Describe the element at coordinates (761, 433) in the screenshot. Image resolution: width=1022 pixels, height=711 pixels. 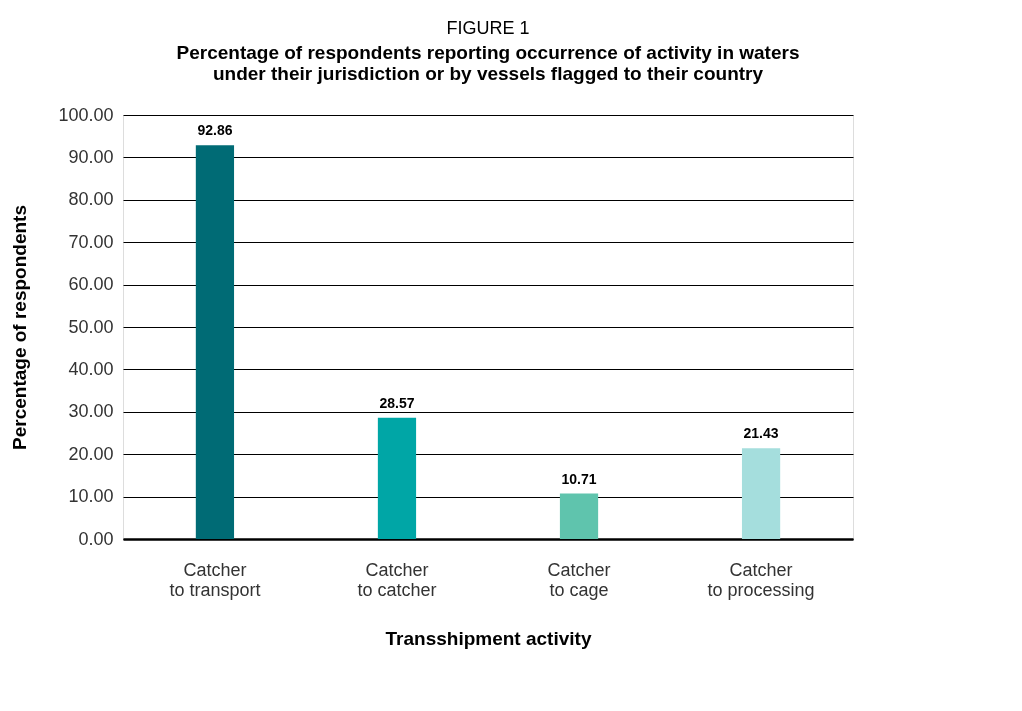
I see `data-label: 21.43` at that location.